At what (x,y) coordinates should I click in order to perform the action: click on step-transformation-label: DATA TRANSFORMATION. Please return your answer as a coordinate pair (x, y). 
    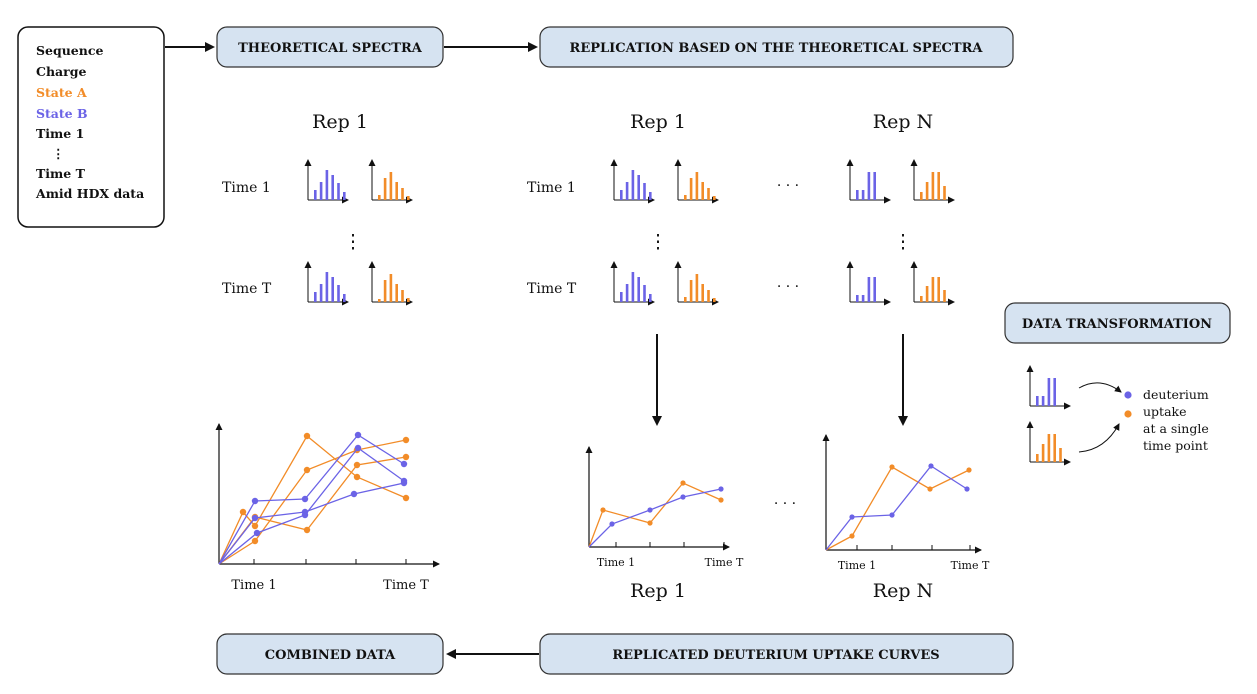
    Looking at the image, I should click on (1117, 324).